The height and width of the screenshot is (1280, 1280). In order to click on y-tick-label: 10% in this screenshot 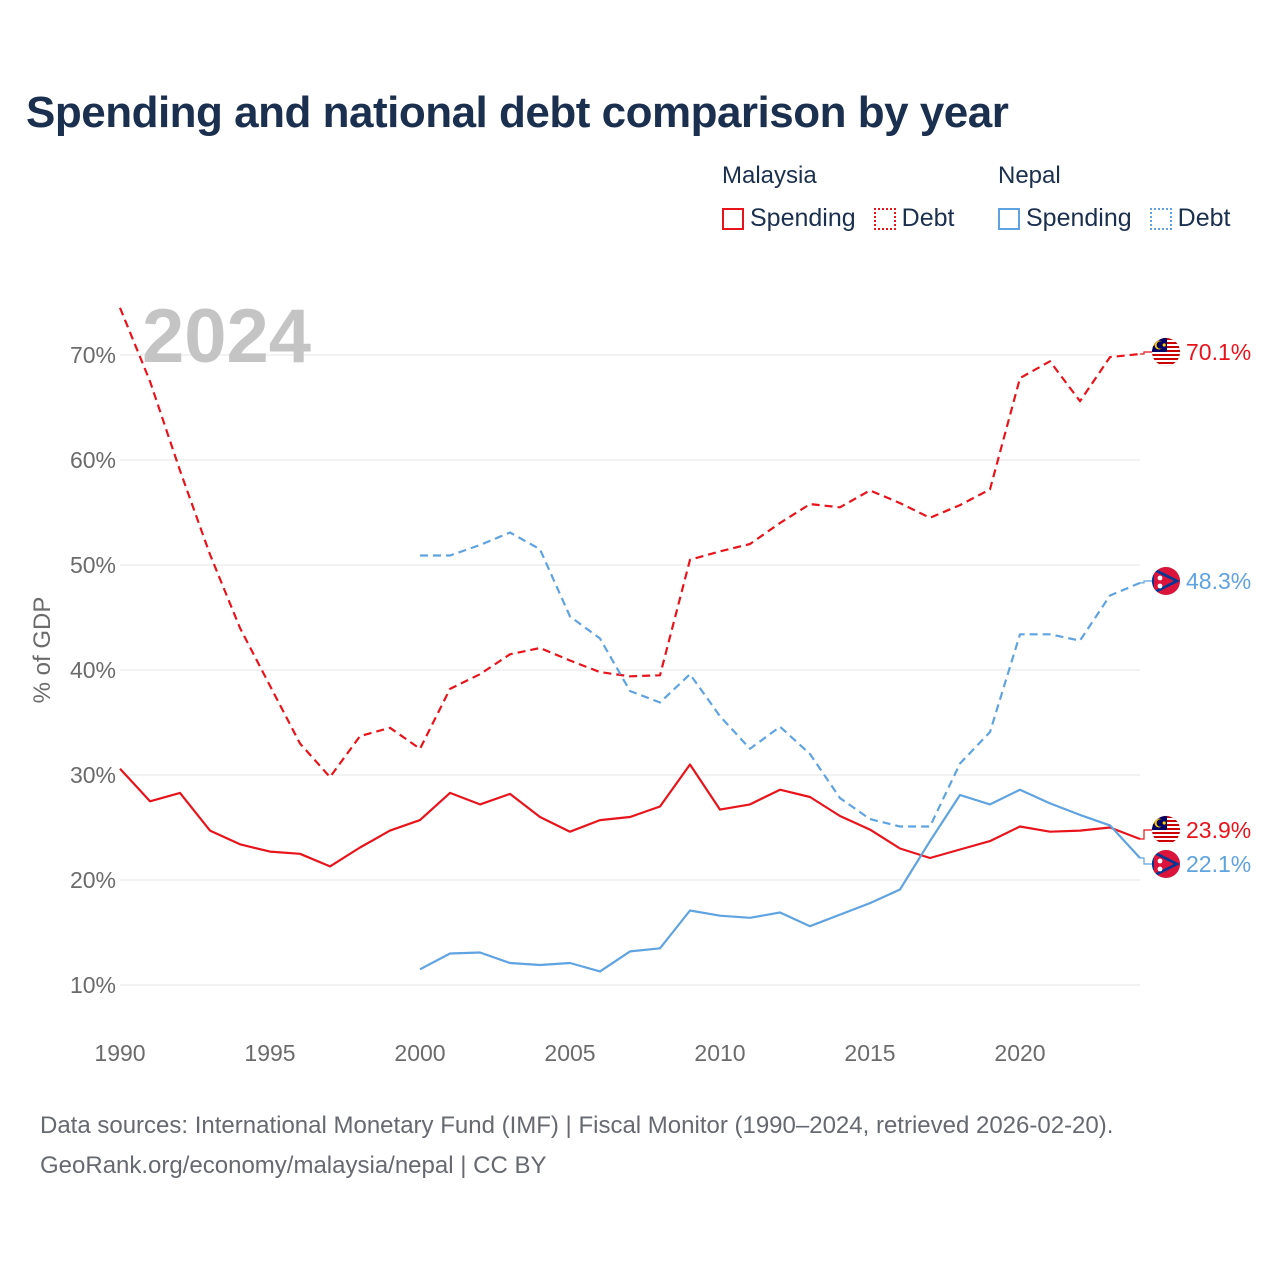, I will do `click(93, 985)`.